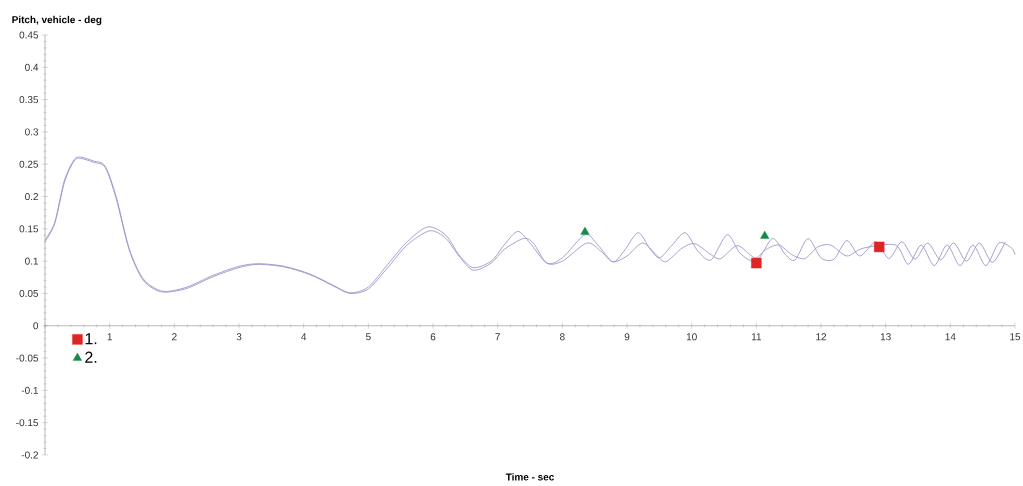  I want to click on x-tick-label: 9, so click(627, 337).